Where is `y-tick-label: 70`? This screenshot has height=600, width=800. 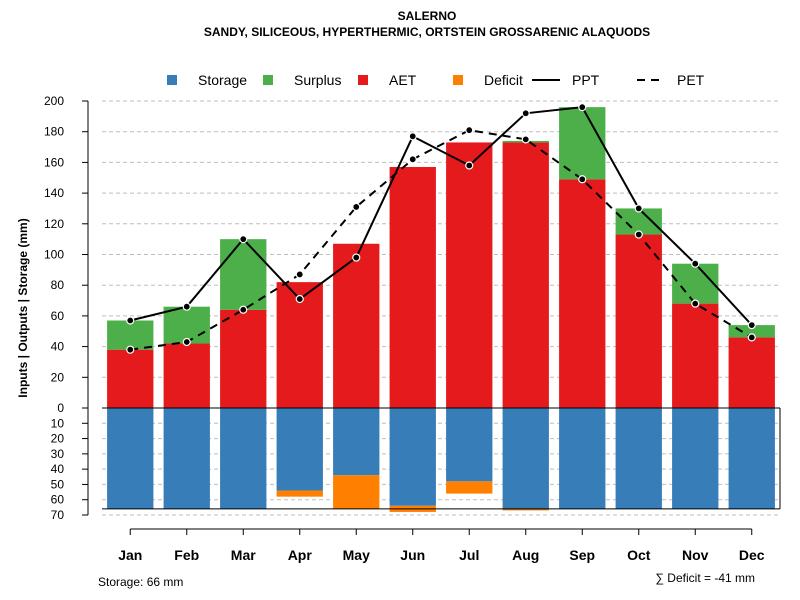 y-tick-label: 70 is located at coordinates (58, 515).